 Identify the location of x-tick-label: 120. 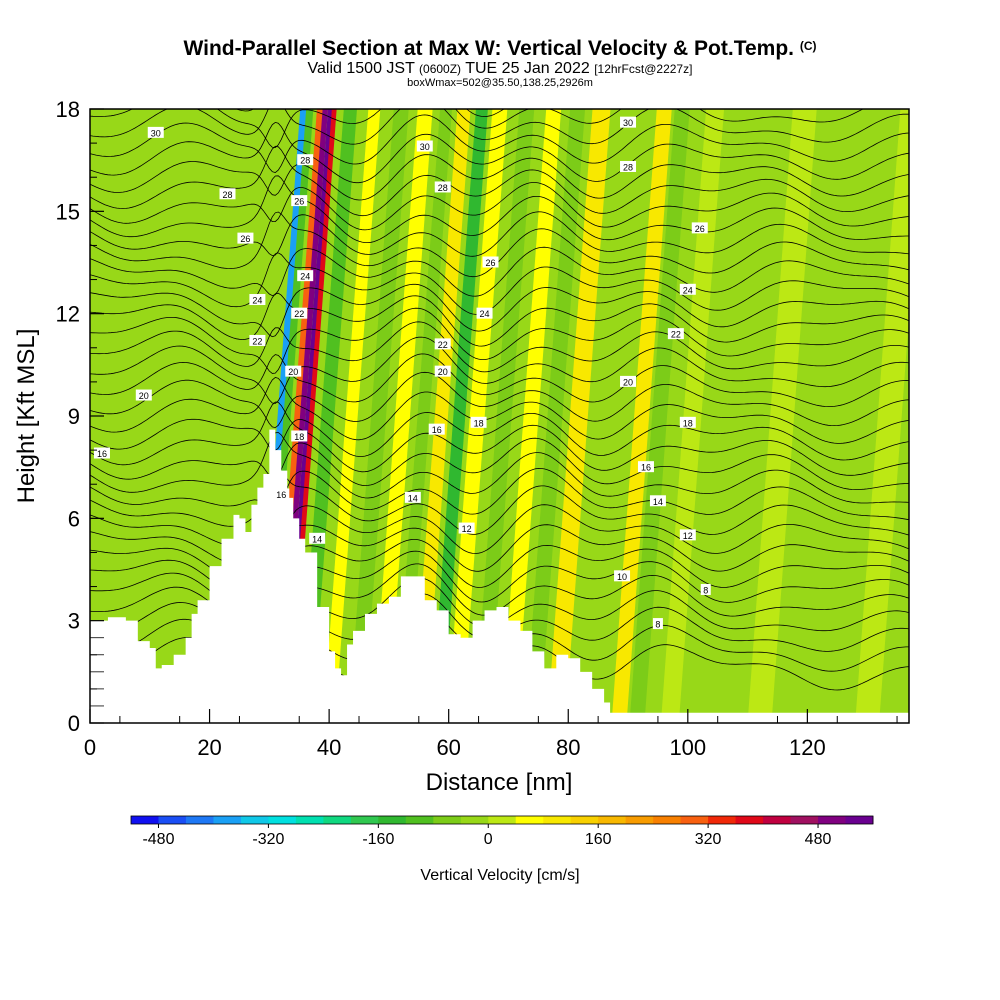
(807, 747).